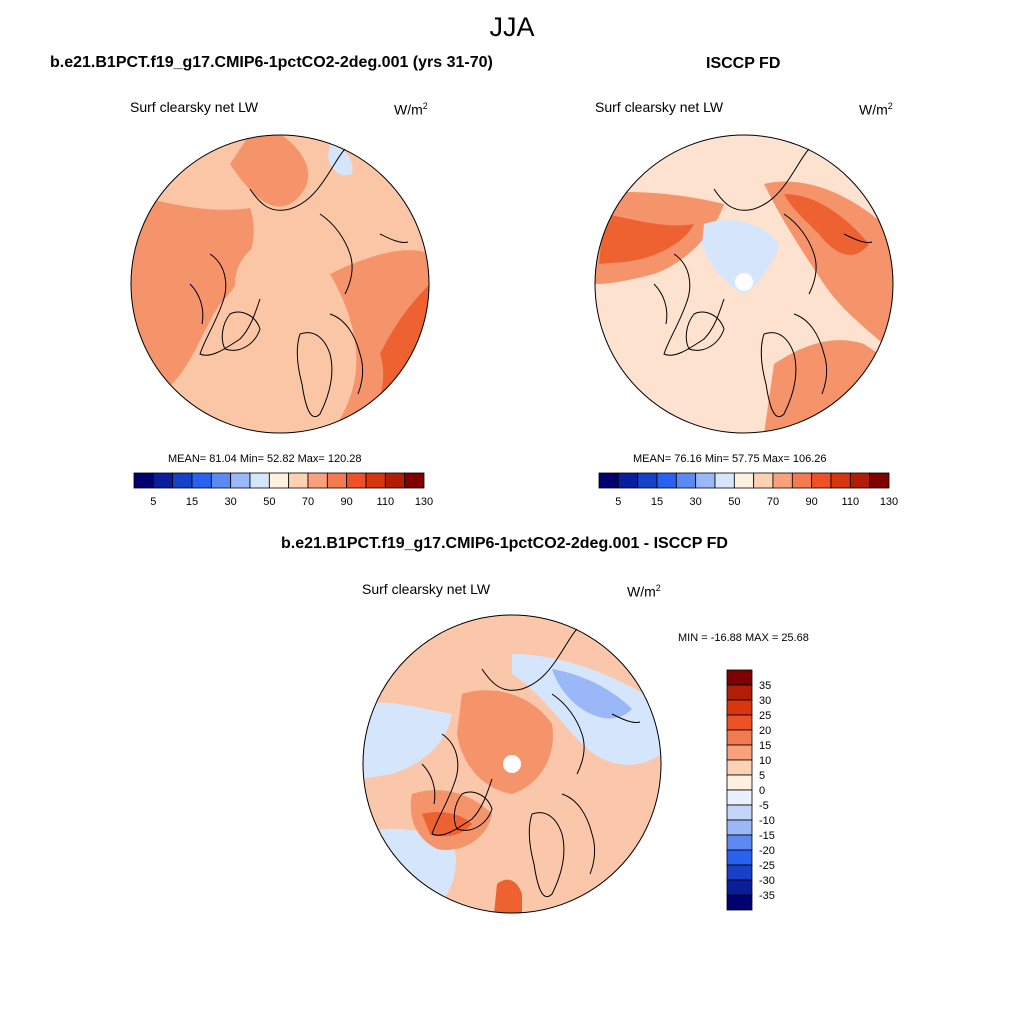 The width and height of the screenshot is (1024, 1024). I want to click on diff-variable-label: Surf clearsky net LW, so click(426, 589).